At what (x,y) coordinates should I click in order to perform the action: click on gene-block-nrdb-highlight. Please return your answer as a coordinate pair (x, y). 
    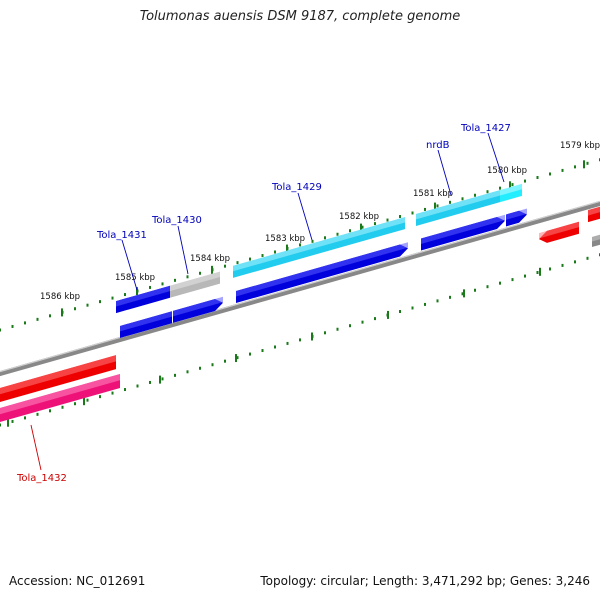
    Looking at the image, I should click on (458, 205).